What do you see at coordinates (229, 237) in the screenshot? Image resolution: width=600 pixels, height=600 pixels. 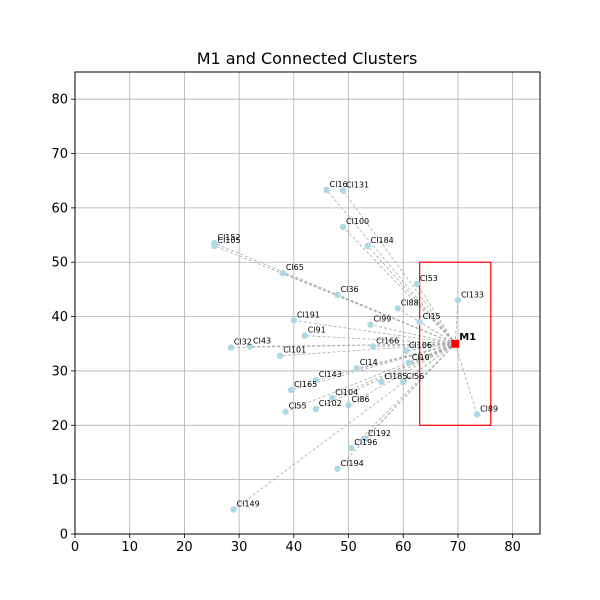 I see `point-label-cl152: Cl152` at bounding box center [229, 237].